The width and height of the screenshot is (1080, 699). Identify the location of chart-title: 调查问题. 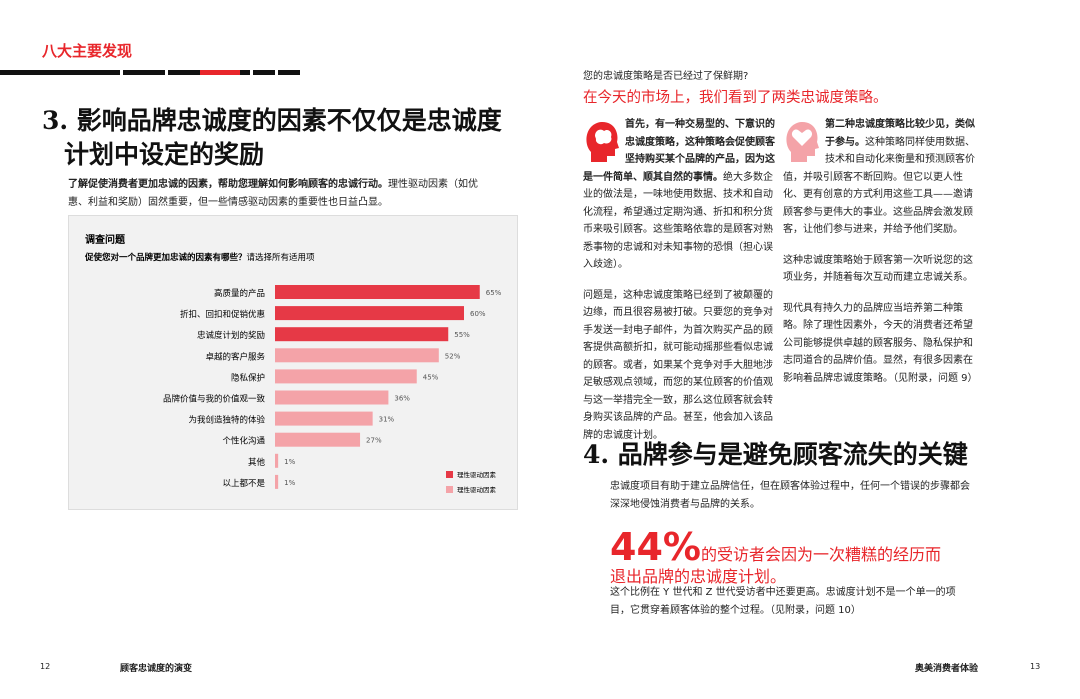
(105, 239).